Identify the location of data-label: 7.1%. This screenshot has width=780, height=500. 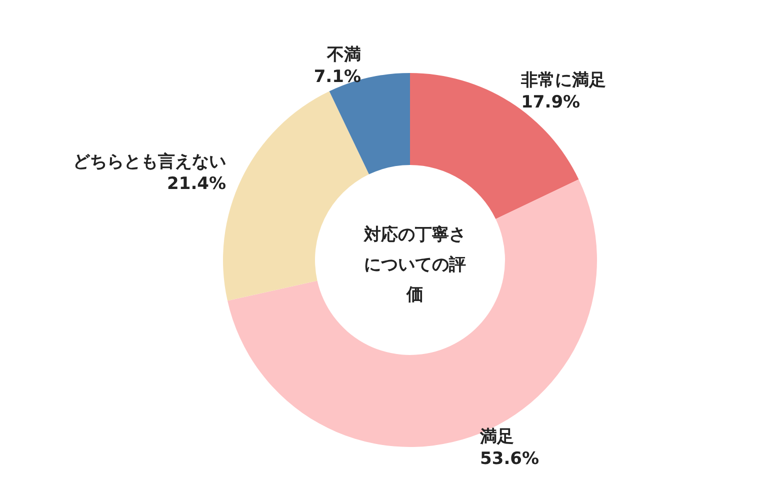
(337, 76).